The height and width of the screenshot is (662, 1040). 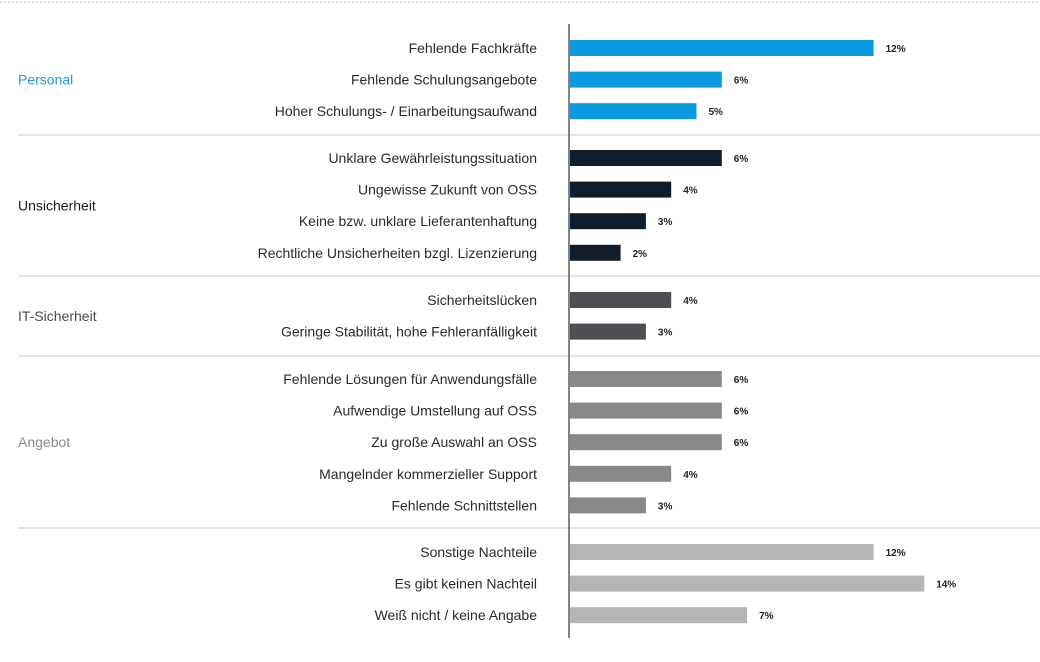 What do you see at coordinates (716, 112) in the screenshot?
I see `value-label: 5%` at bounding box center [716, 112].